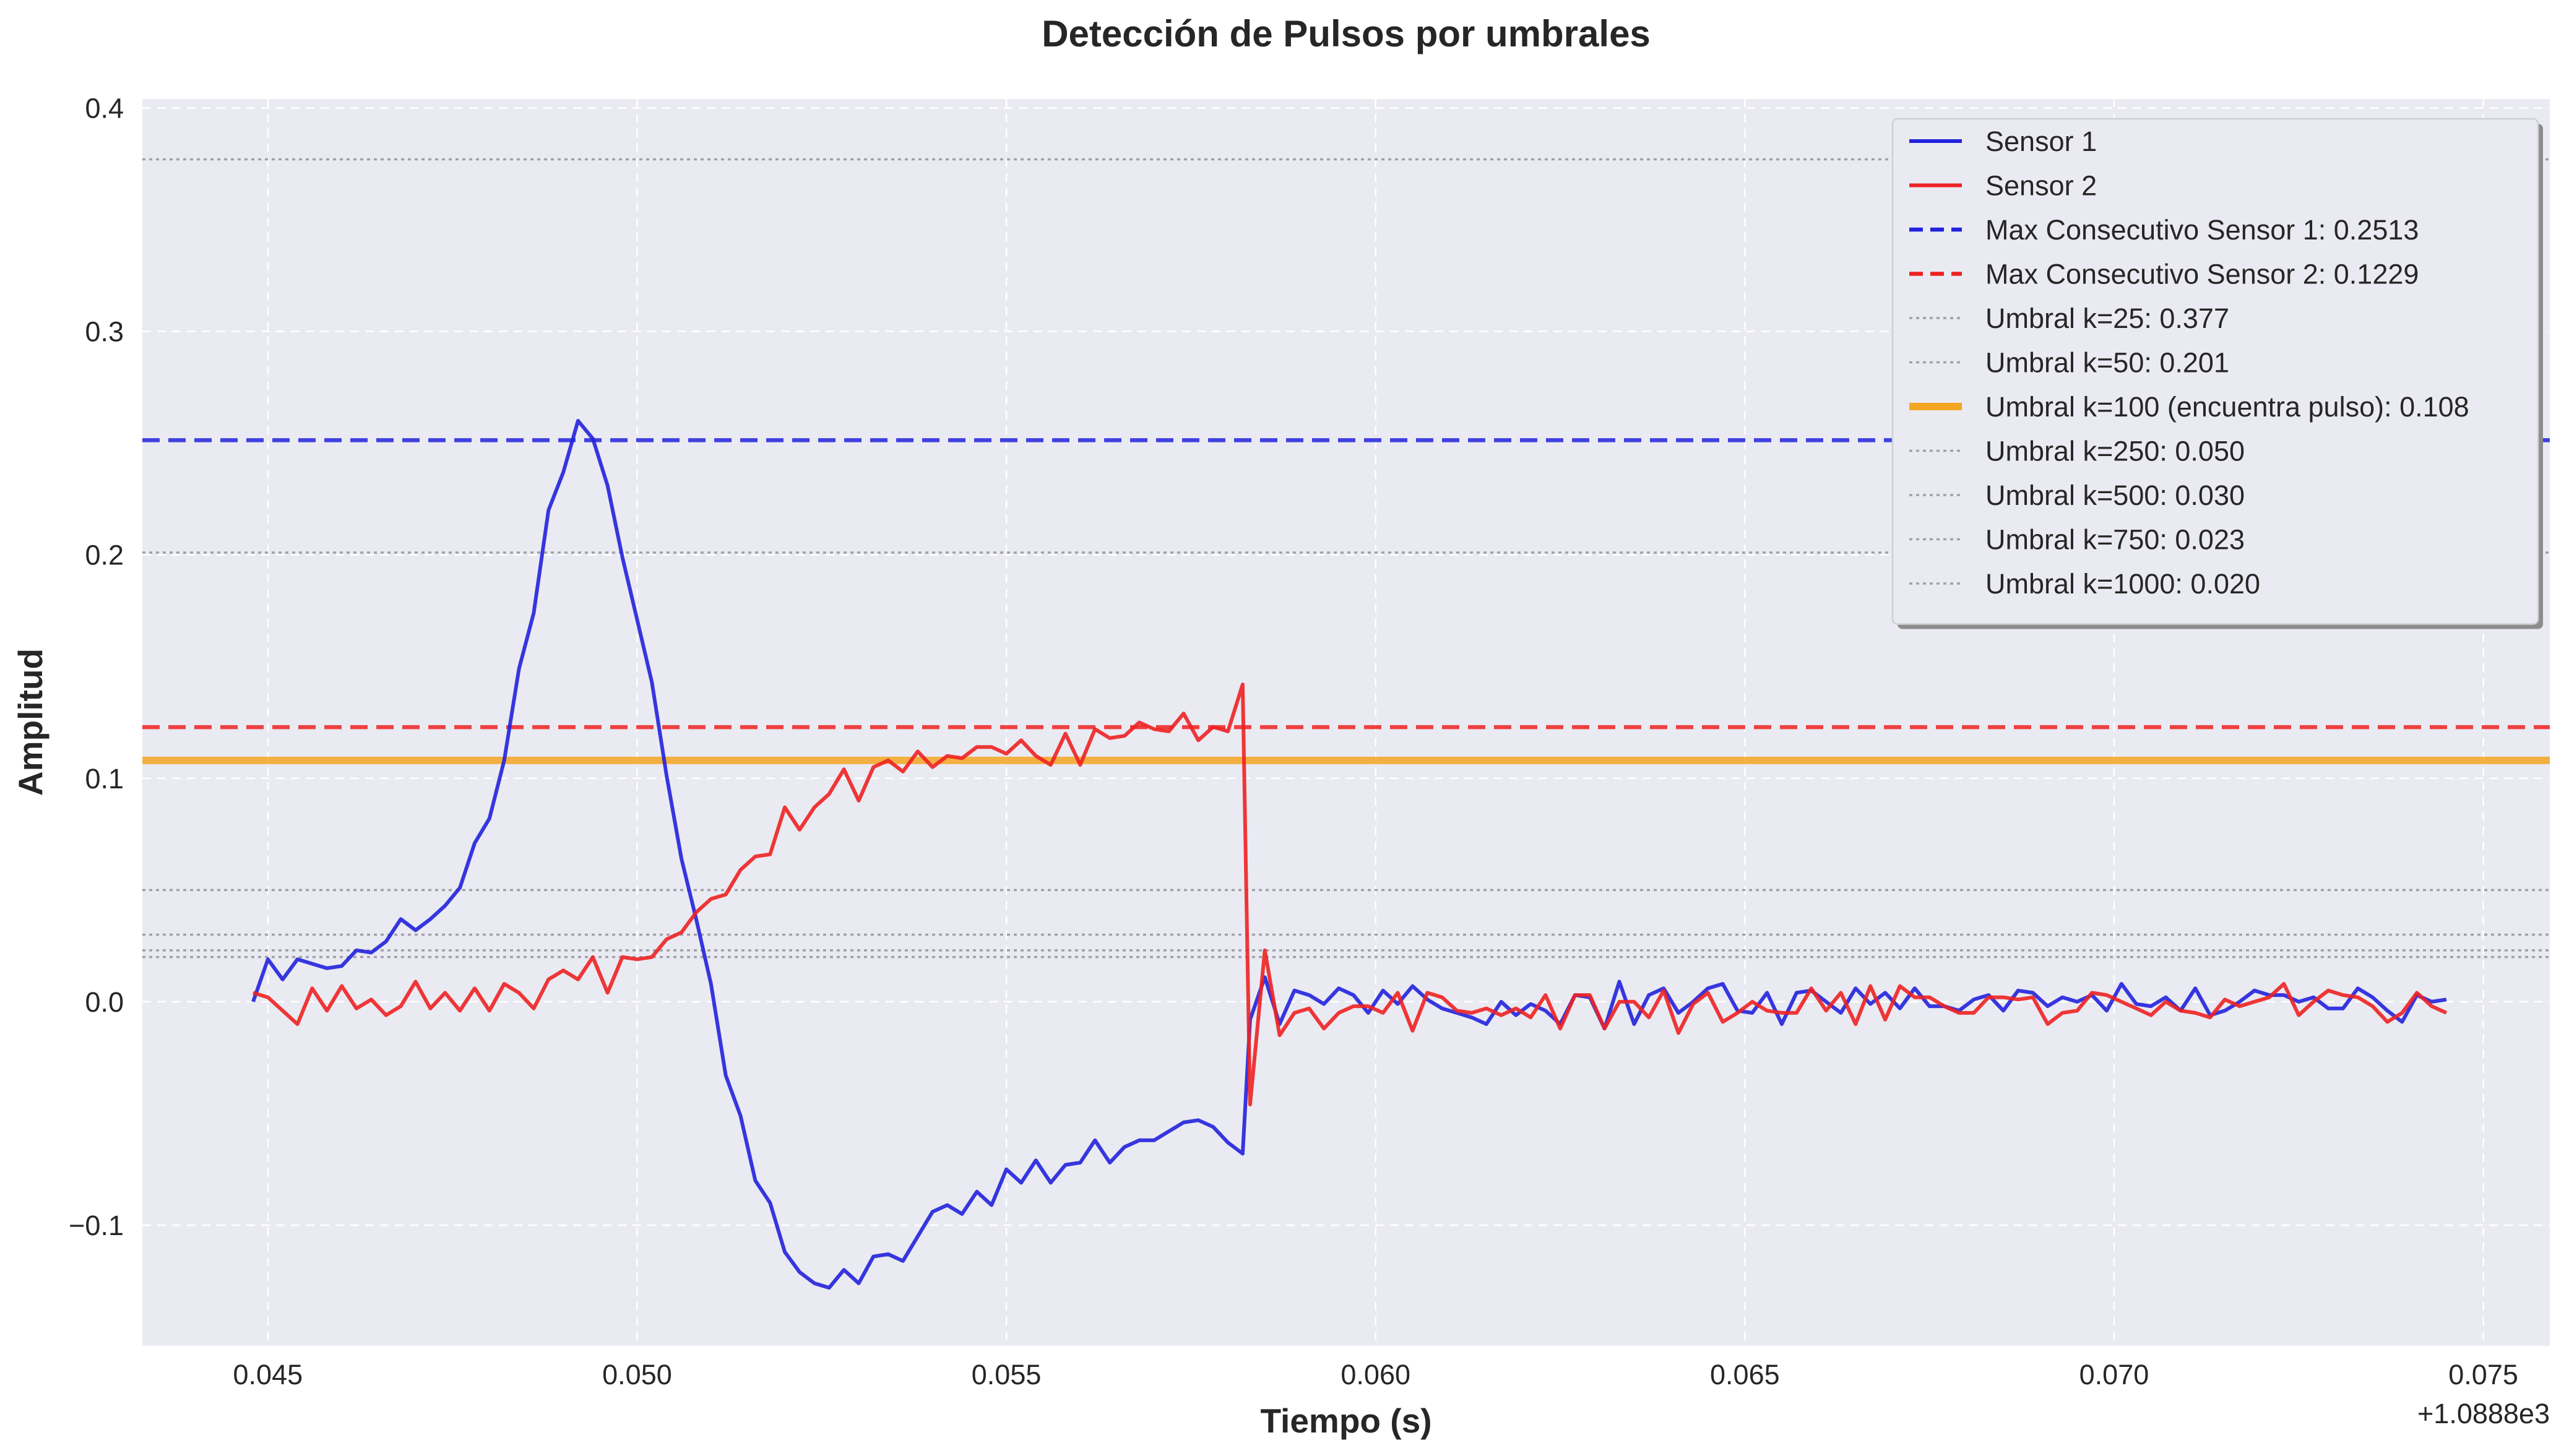  What do you see at coordinates (1347, 33) in the screenshot?
I see `chart-title: Detección de Pulsos por umbrales` at bounding box center [1347, 33].